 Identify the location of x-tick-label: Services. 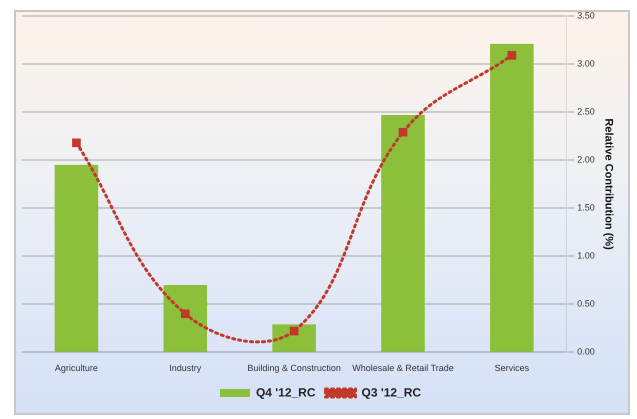
(512, 368).